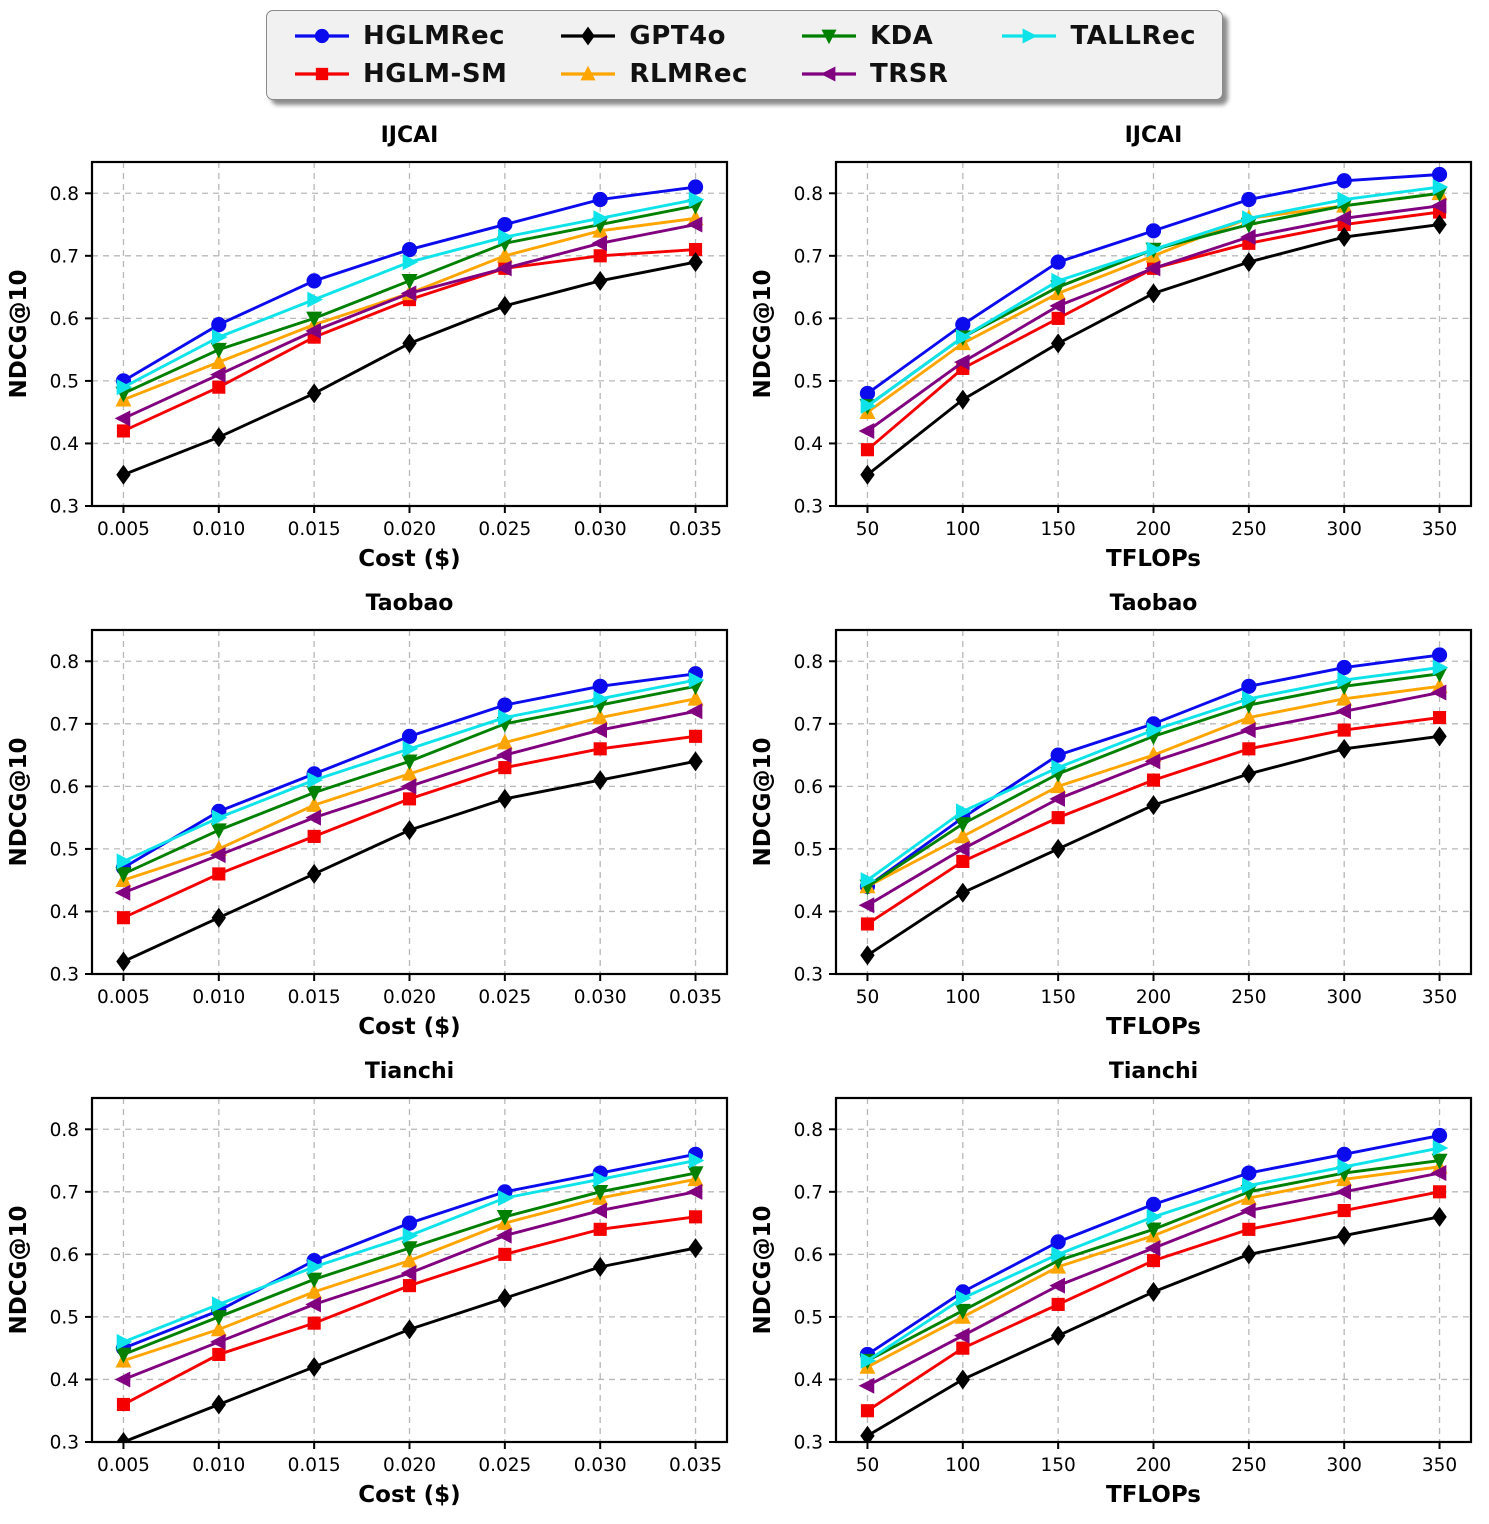 Image resolution: width=1489 pixels, height=1524 pixels. Describe the element at coordinates (1057, 1465) in the screenshot. I see `x-tick-label: 150` at that location.